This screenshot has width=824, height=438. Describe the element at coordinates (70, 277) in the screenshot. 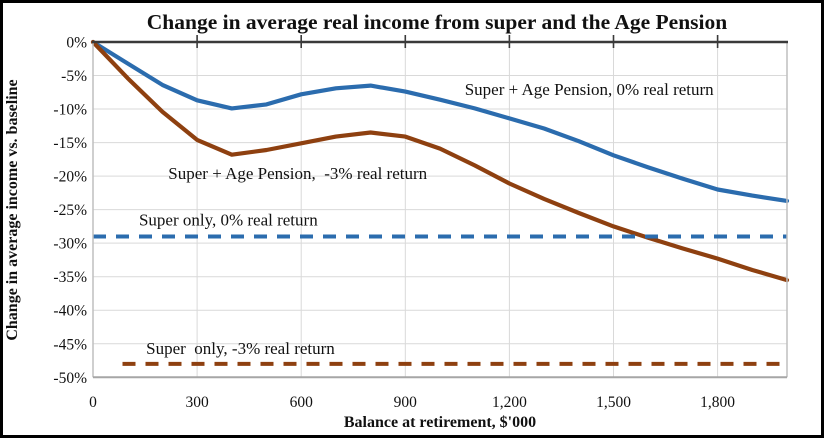

I see `y-tick-label: -35%` at that location.